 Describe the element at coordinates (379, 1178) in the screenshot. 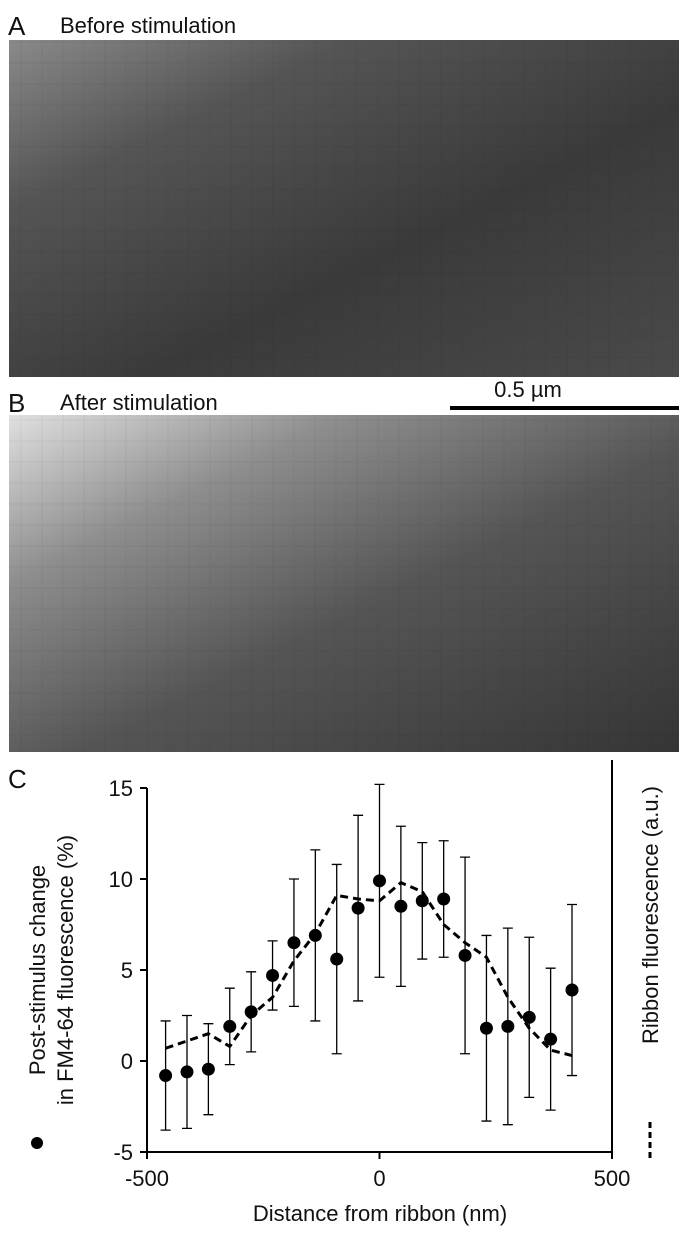

I see `x-tick-label: 0` at that location.